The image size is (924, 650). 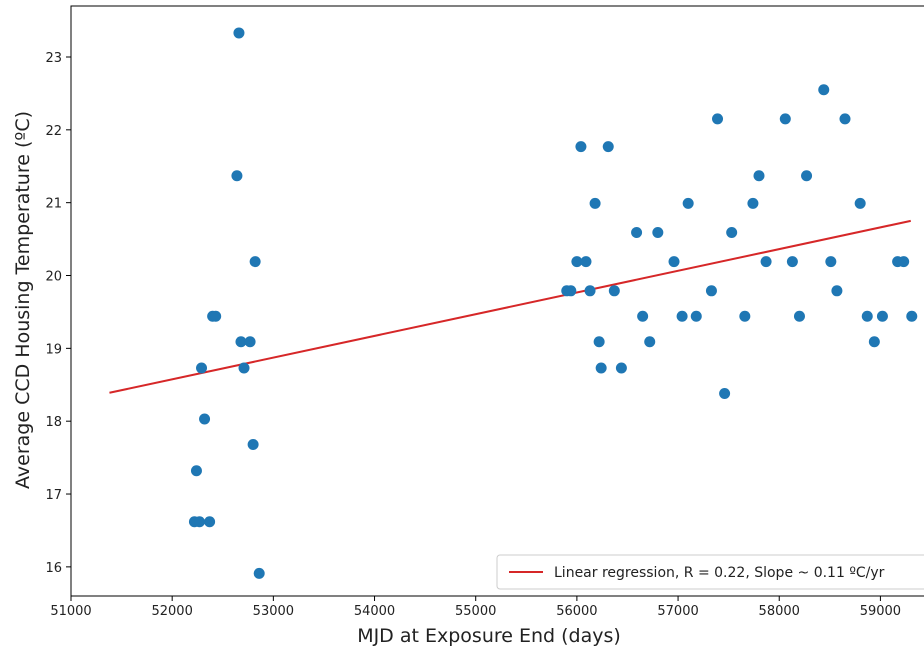 What do you see at coordinates (53, 277) in the screenshot?
I see `y-tick-label: 20` at bounding box center [53, 277].